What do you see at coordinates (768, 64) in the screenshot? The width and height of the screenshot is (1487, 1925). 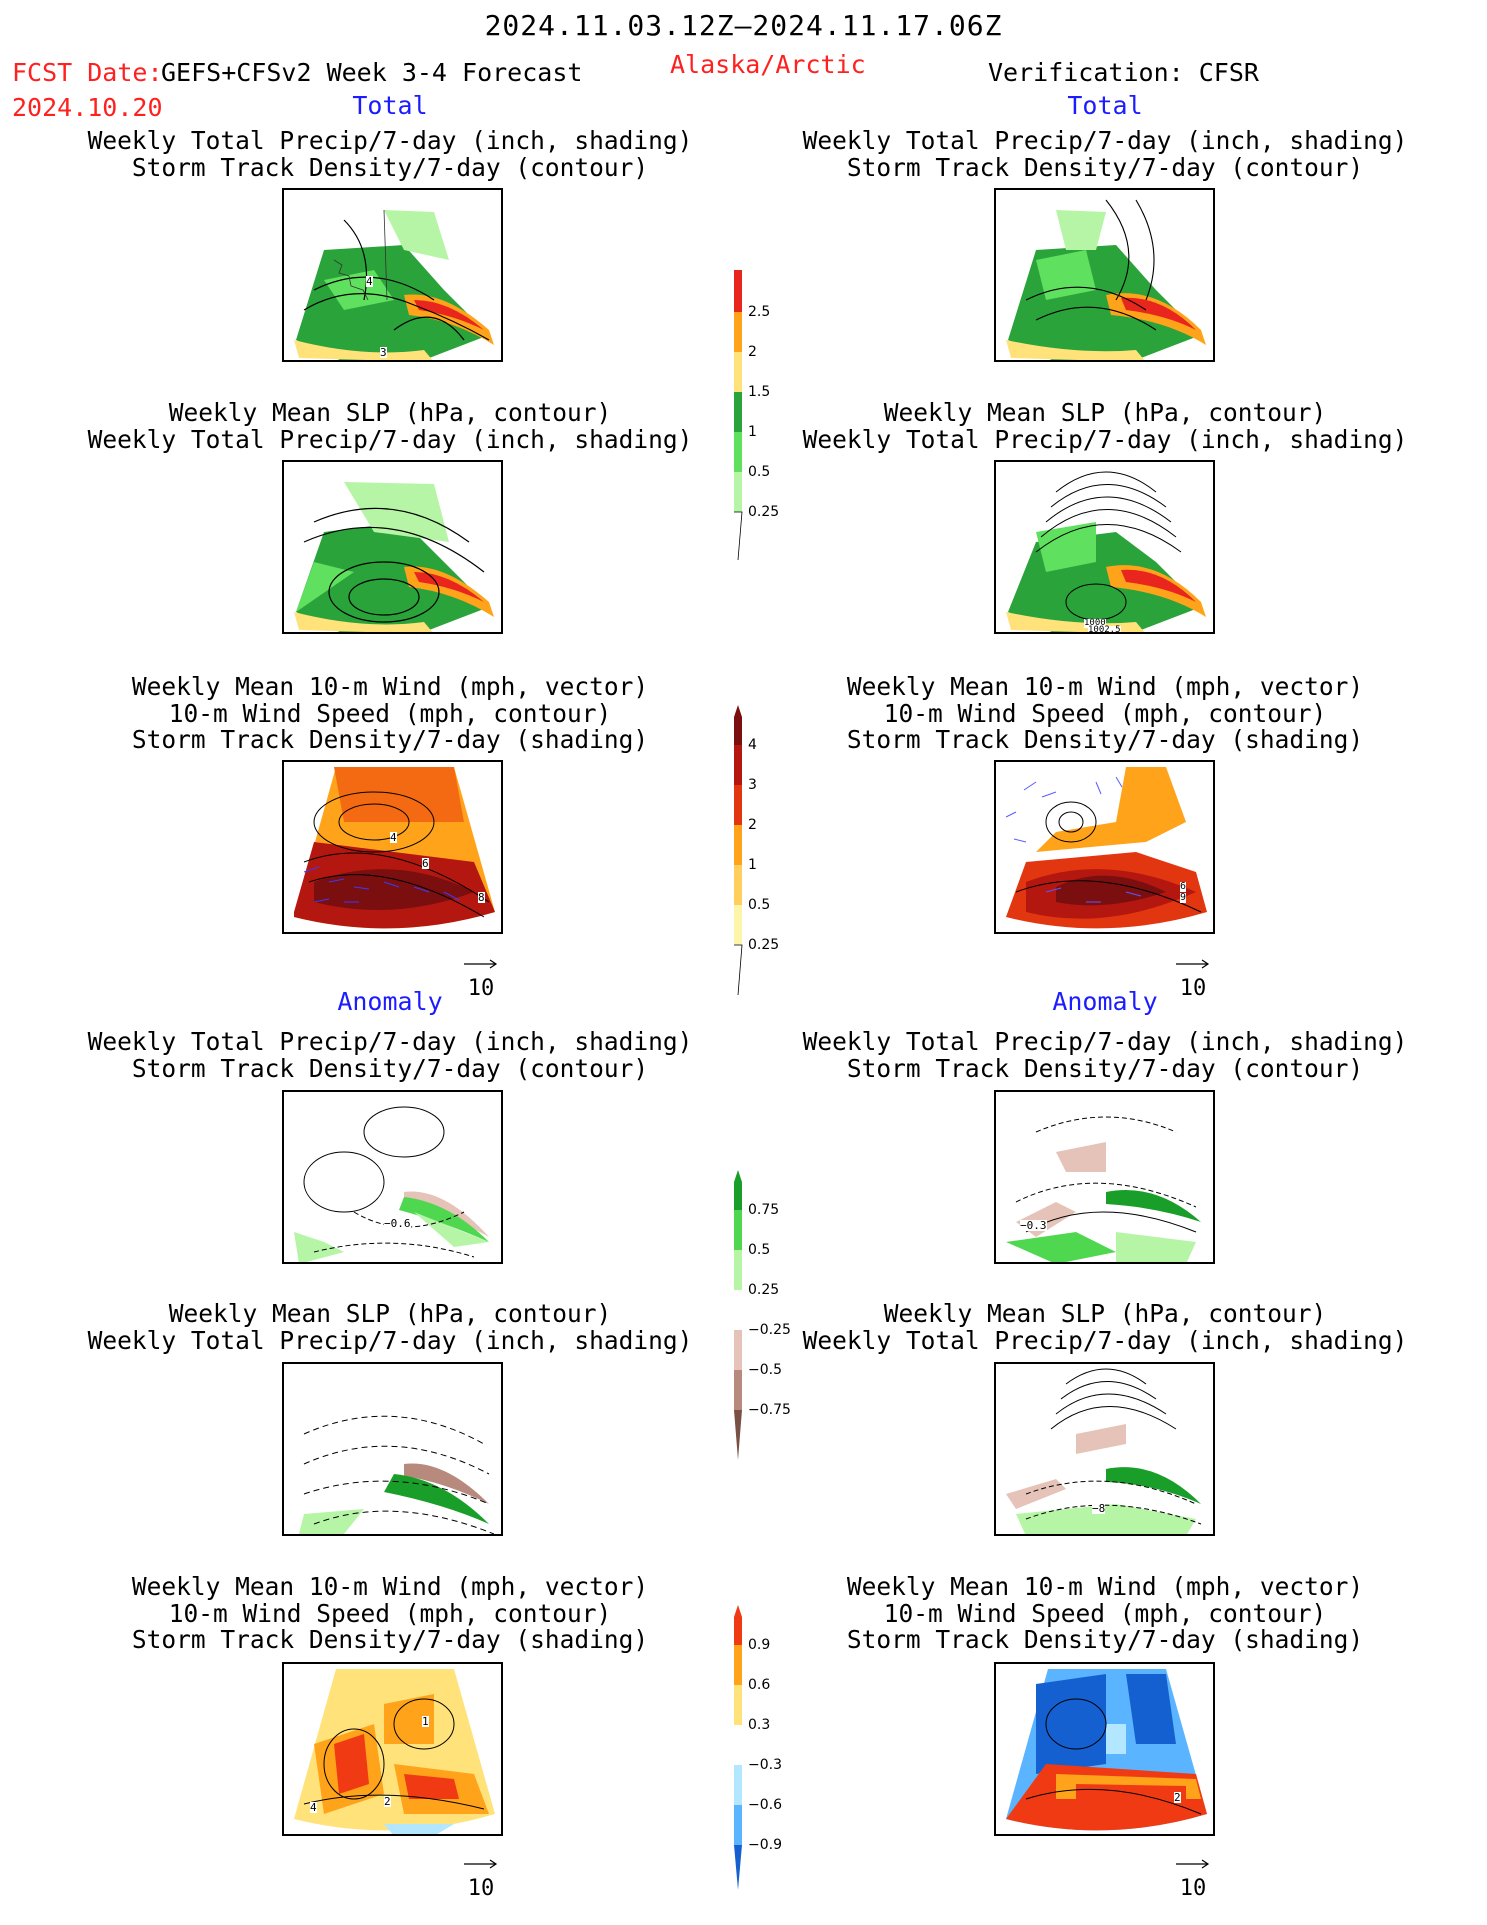 I see `region-title: Alaska/Arctic` at bounding box center [768, 64].